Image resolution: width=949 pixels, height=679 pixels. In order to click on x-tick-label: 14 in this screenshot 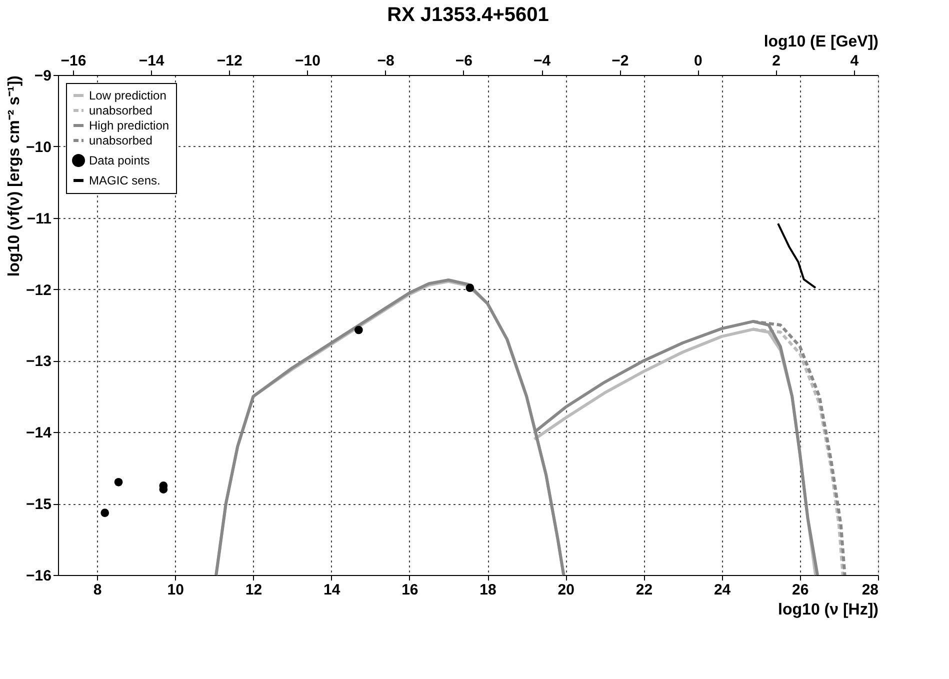, I will do `click(332, 590)`.